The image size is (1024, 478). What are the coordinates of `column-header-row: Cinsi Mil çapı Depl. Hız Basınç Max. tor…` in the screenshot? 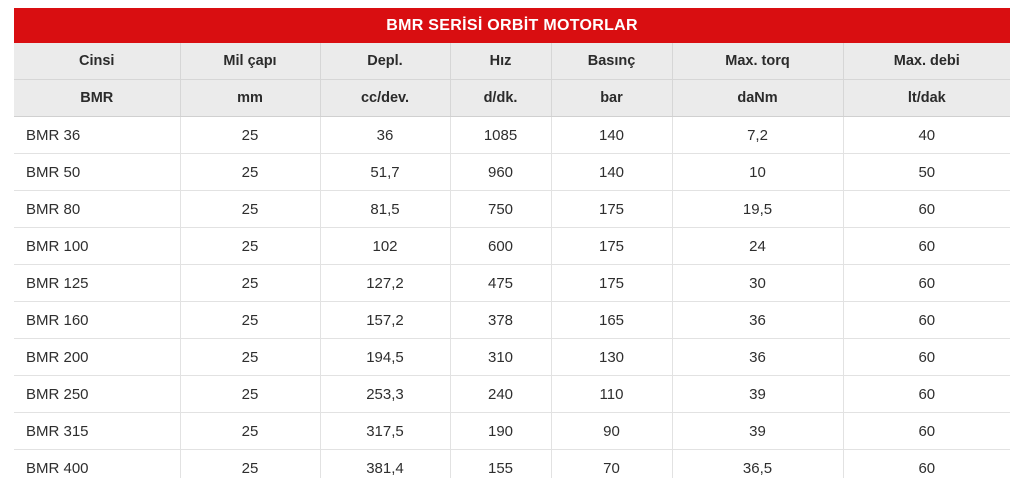 It's located at (512, 61).